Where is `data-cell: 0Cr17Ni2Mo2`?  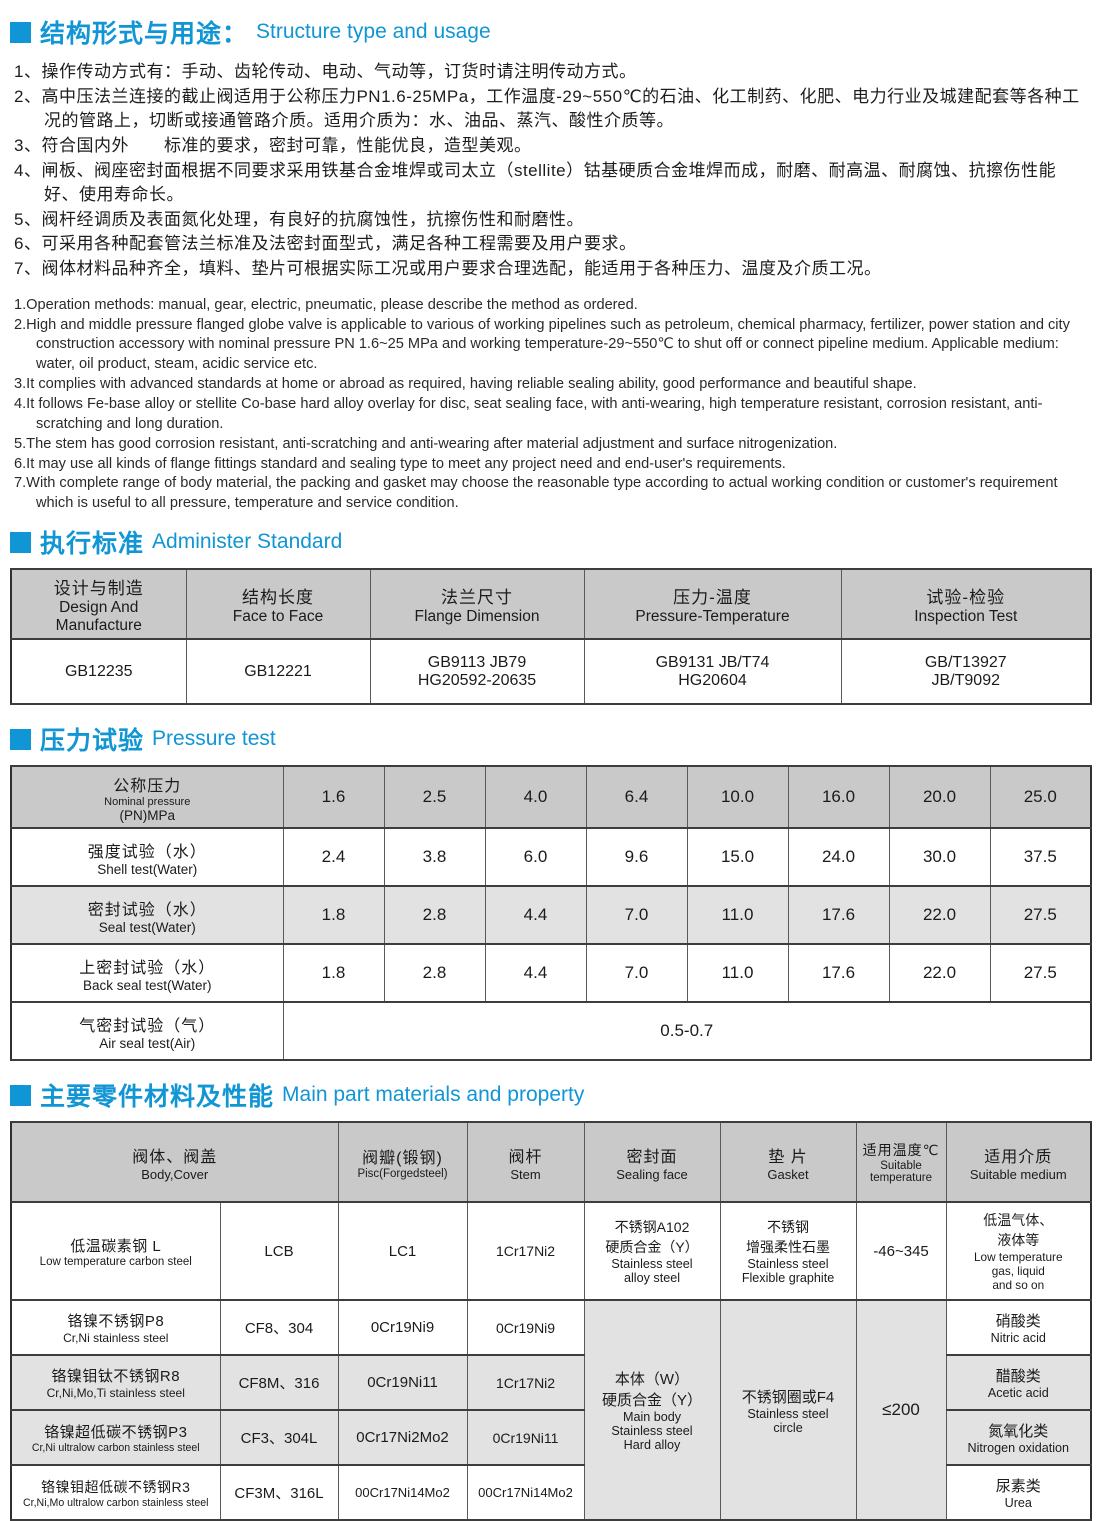 data-cell: 0Cr17Ni2Mo2 is located at coordinates (402, 1438).